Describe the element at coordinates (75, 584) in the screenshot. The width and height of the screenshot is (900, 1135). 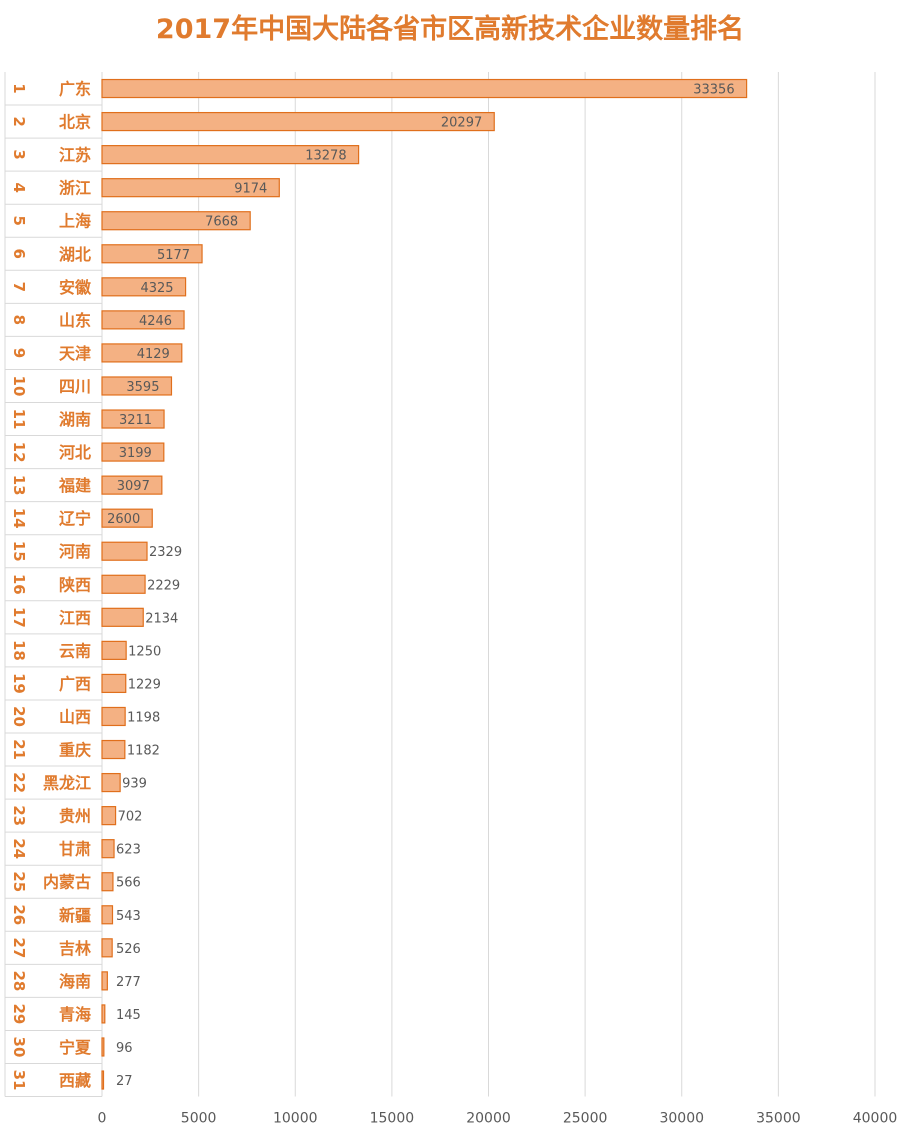
I see `category-label: 陕西` at that location.